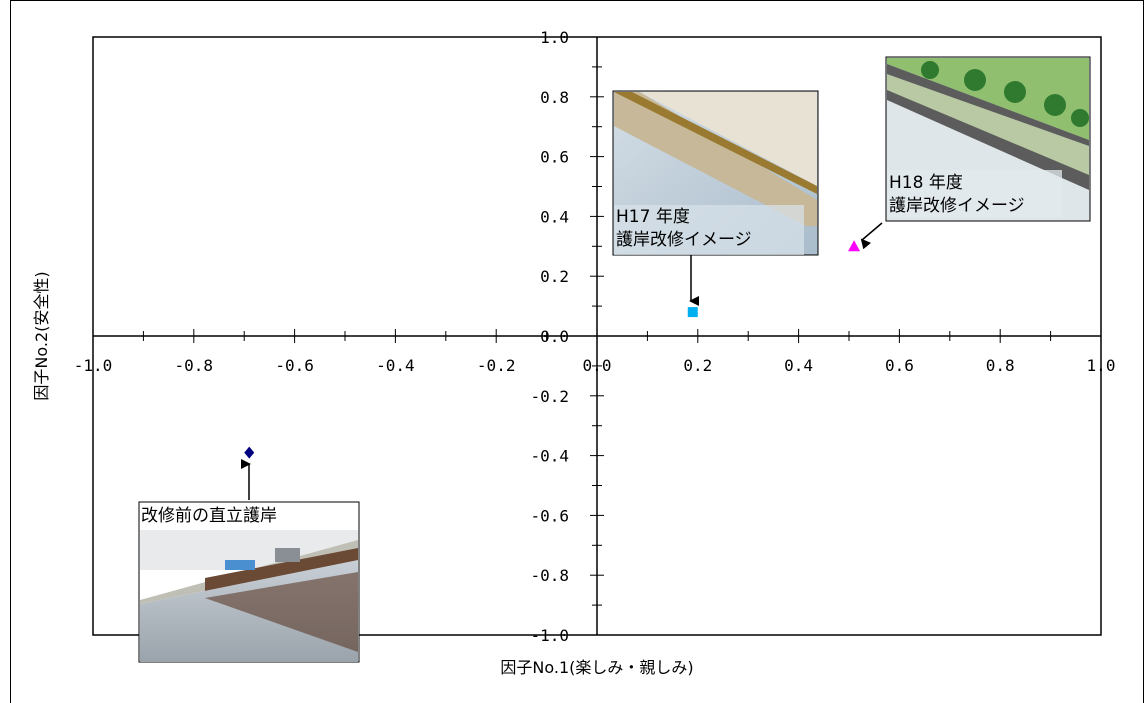  I want to click on arrow-h18, so click(871, 236).